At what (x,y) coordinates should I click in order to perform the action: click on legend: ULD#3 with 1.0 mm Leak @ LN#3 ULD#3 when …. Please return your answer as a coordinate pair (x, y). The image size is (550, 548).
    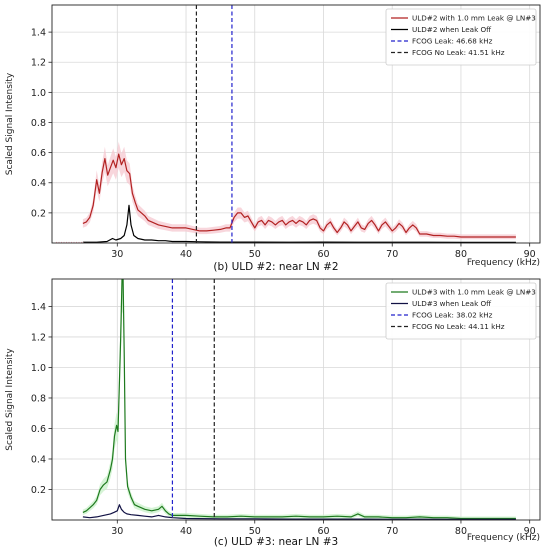
    Looking at the image, I should click on (461, 311).